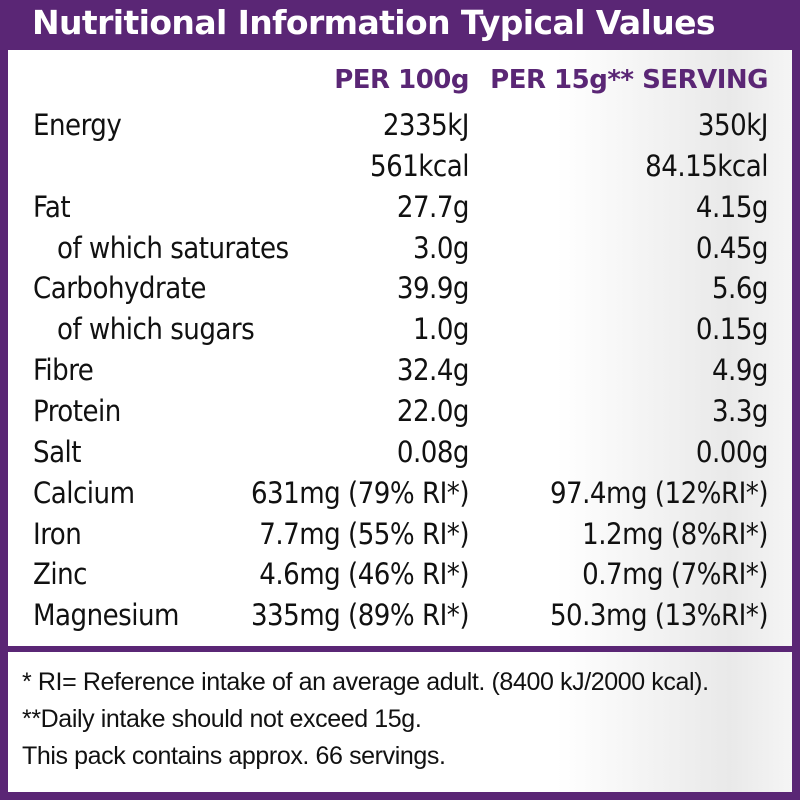  I want to click on value-per-100g: 335mg (89% RI*), so click(360, 615).